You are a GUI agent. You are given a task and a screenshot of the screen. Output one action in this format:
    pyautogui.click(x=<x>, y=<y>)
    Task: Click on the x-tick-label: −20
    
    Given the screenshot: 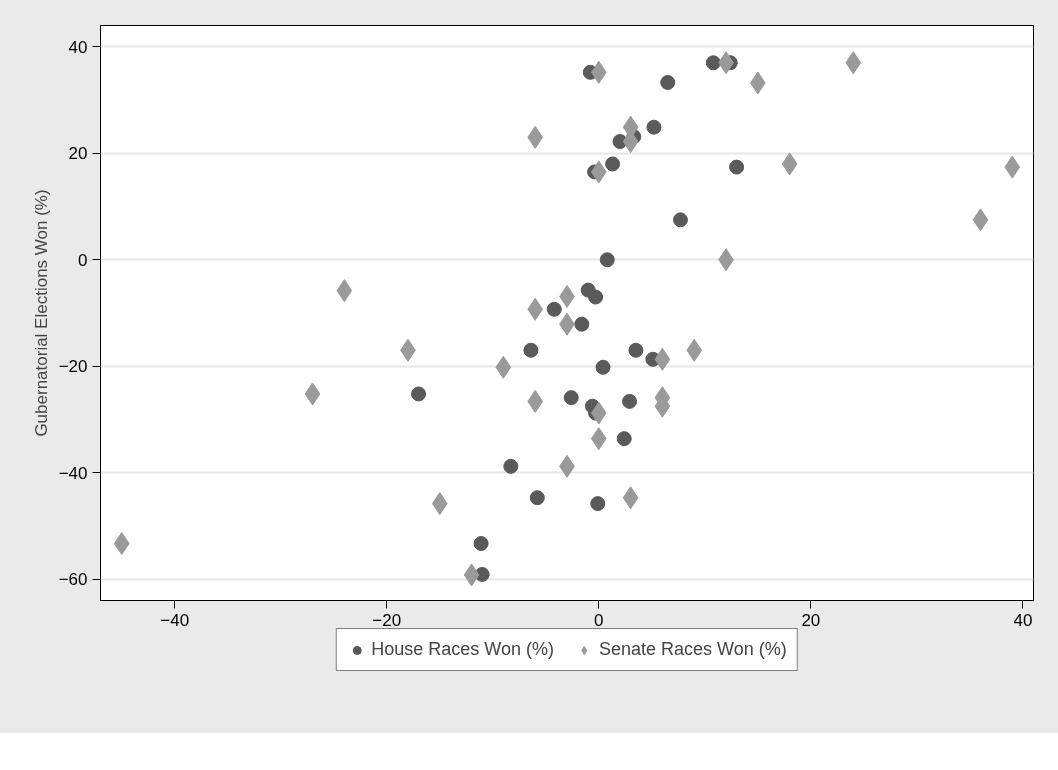 What is the action you would take?
    pyautogui.click(x=387, y=620)
    